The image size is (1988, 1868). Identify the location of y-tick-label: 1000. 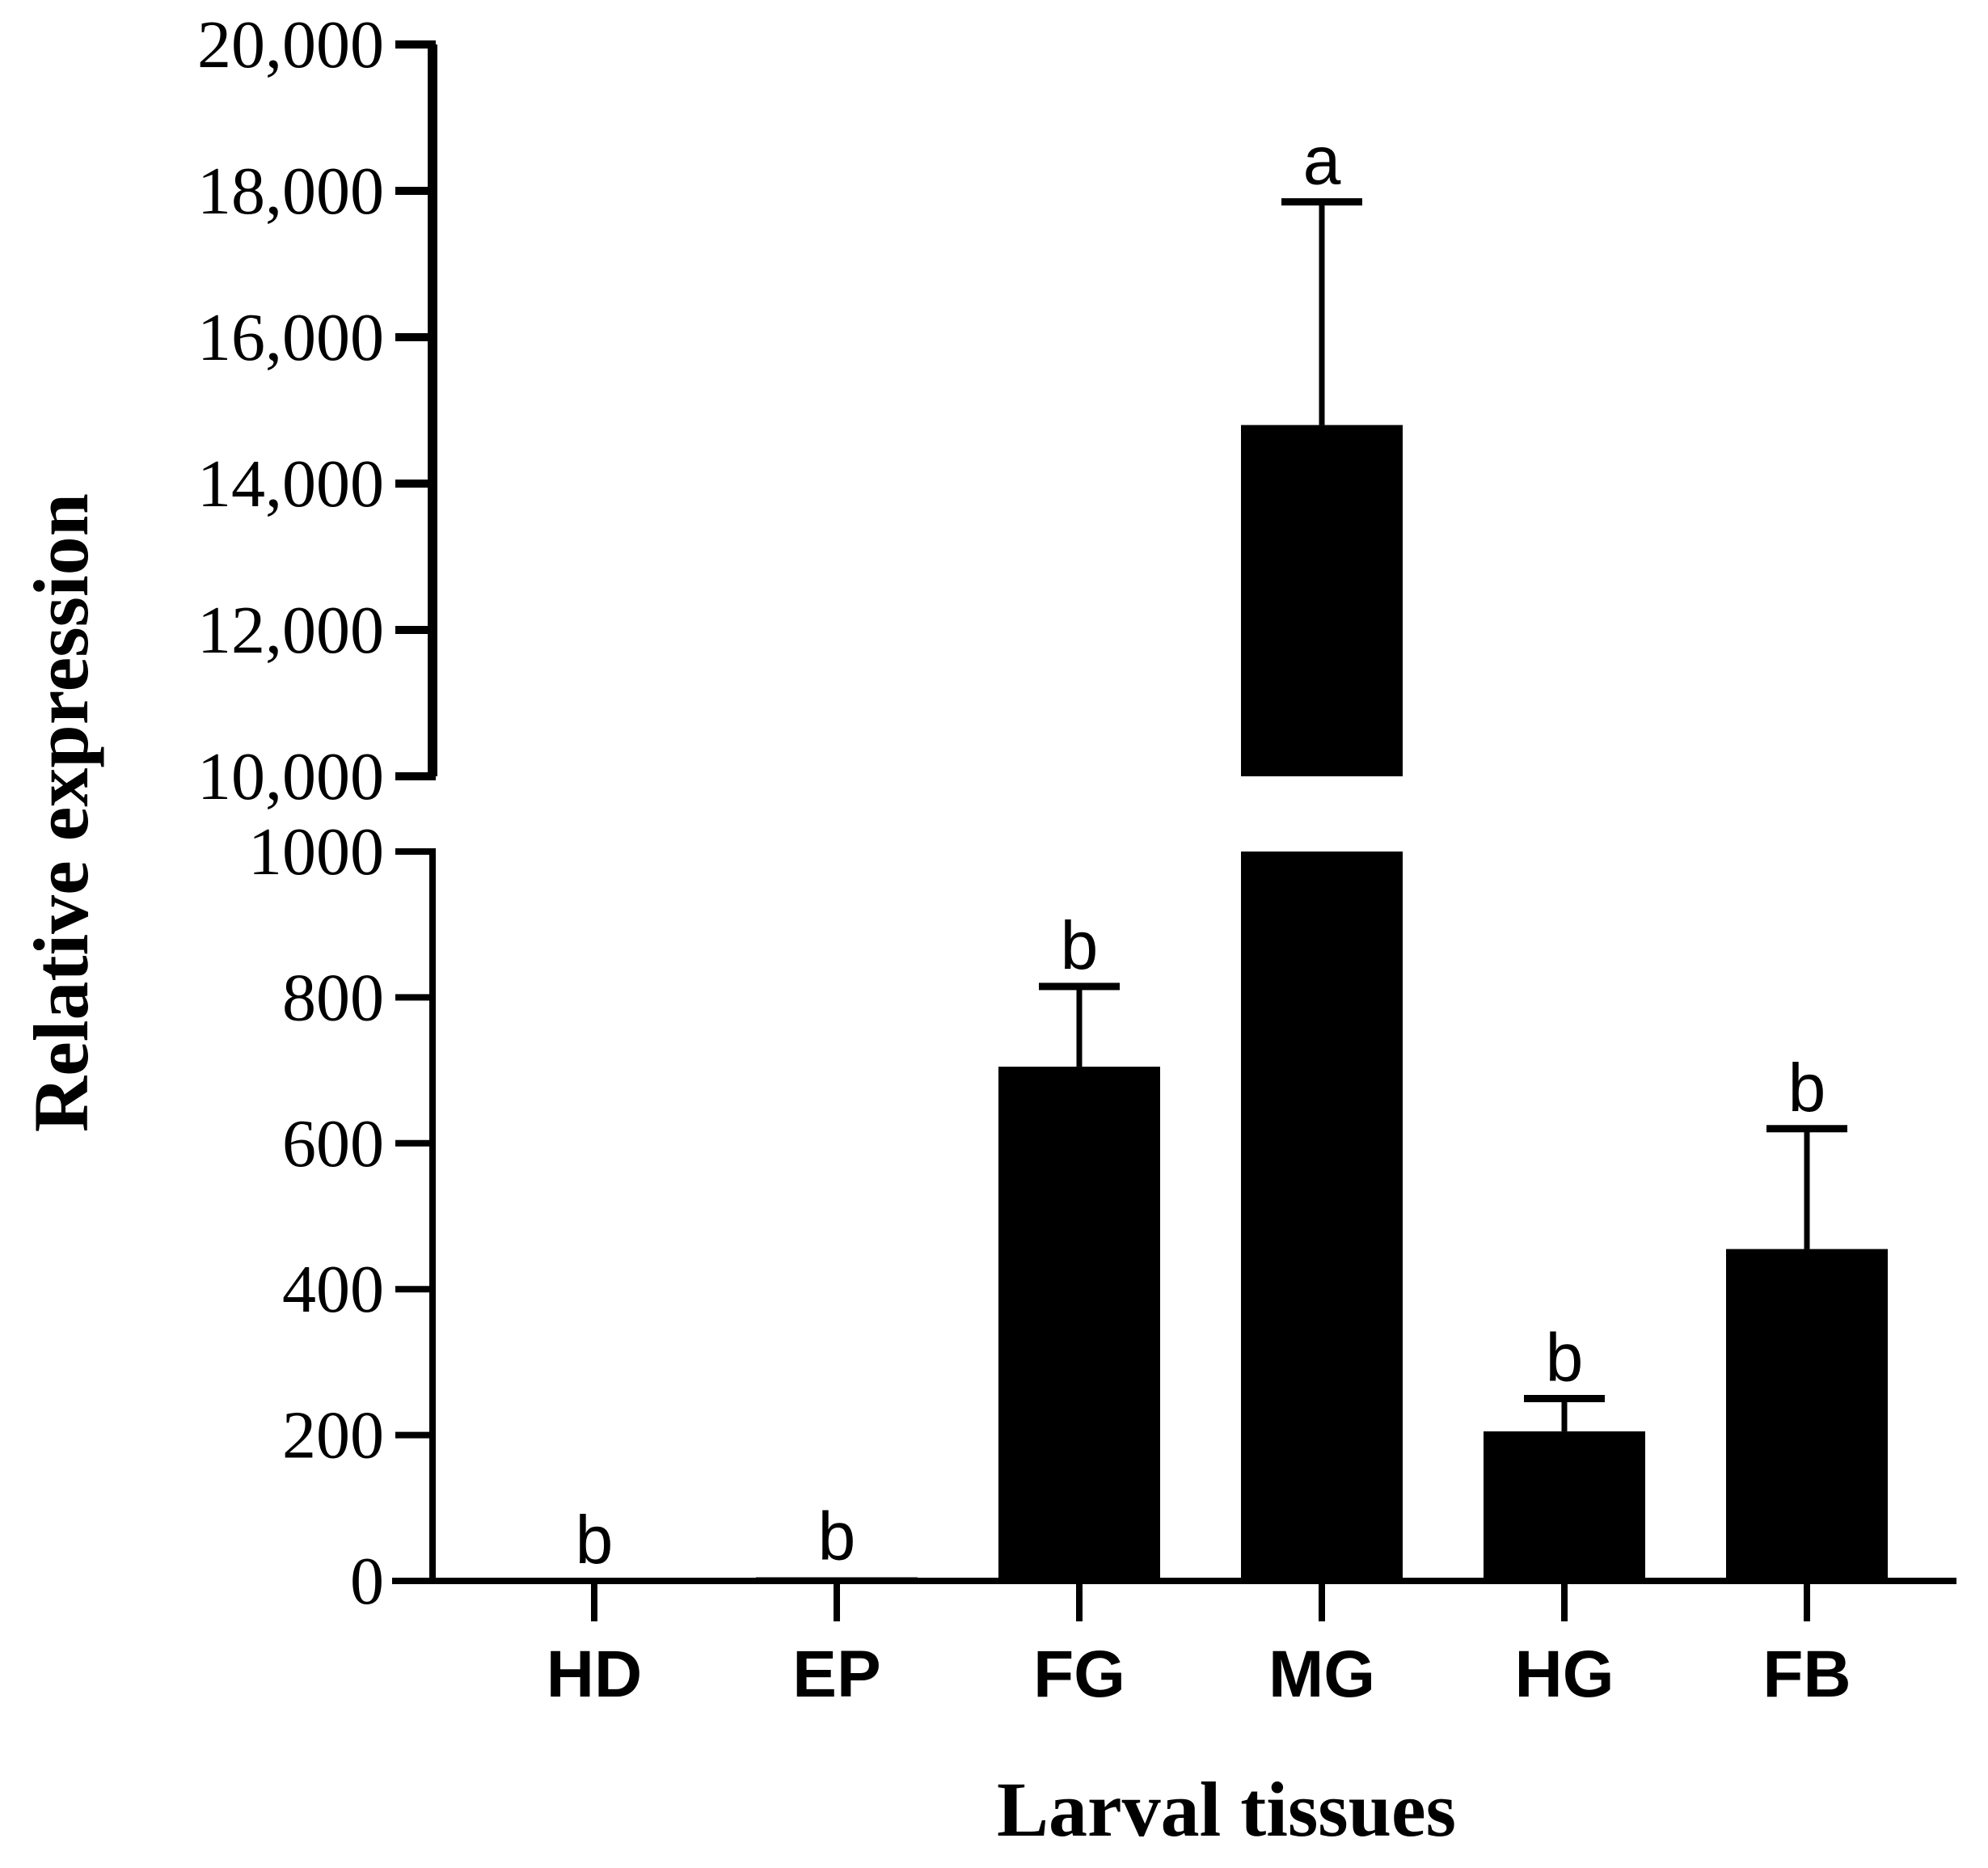
(316, 852).